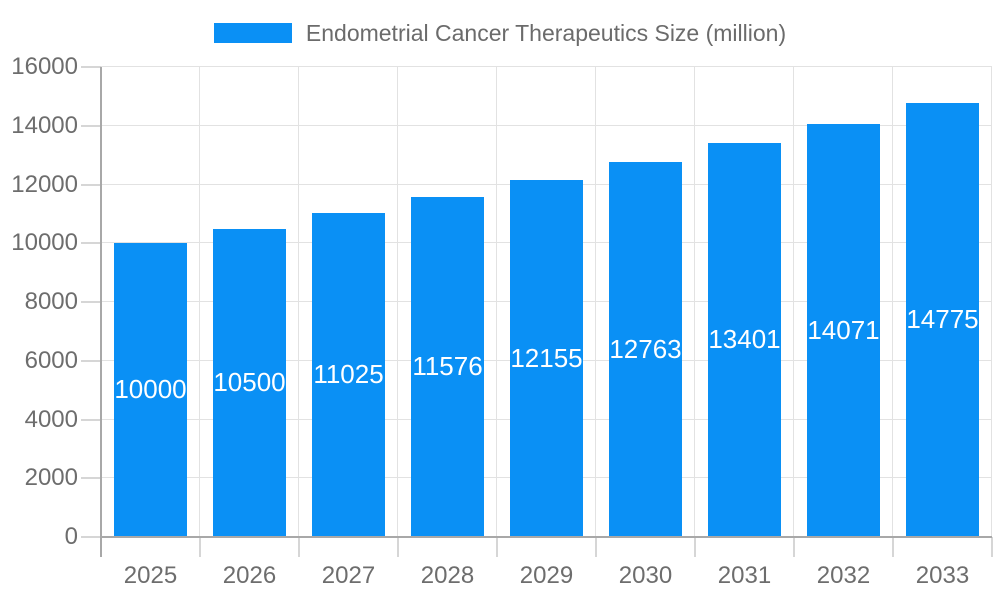  What do you see at coordinates (942, 319) in the screenshot?
I see `bar-2033: 14775` at bounding box center [942, 319].